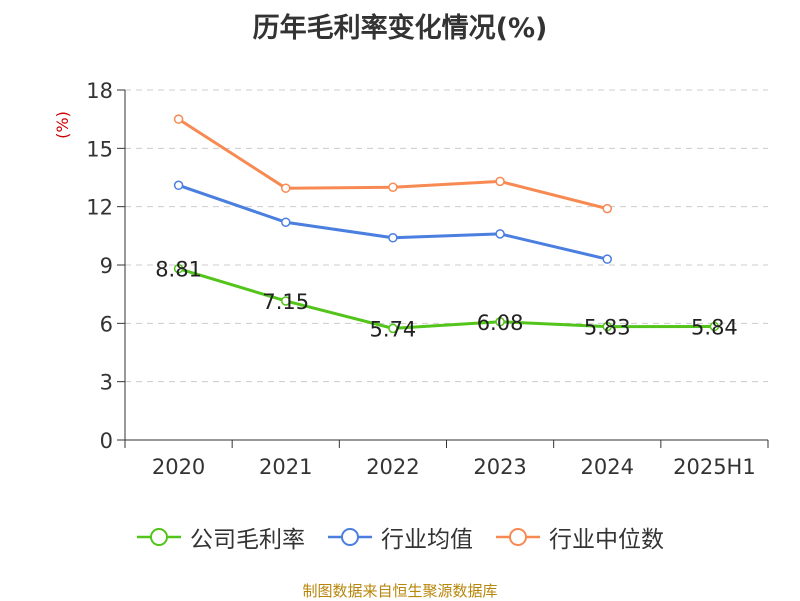 The width and height of the screenshot is (800, 601). I want to click on legend-item-industry-median: 行业中位数, so click(579, 537).